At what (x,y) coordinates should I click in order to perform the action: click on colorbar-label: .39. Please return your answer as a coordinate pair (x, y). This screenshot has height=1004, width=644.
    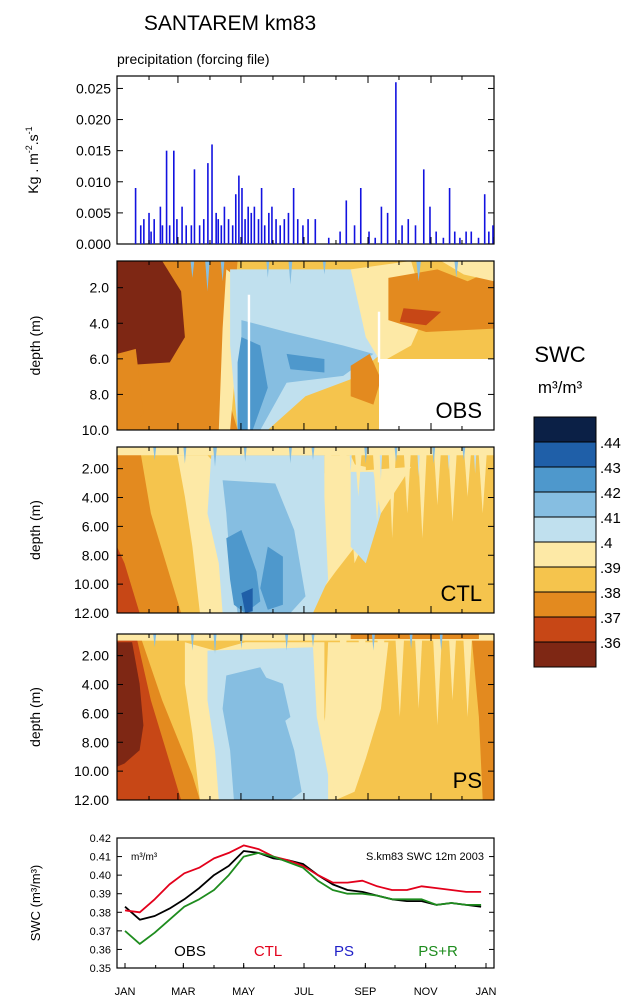
    Looking at the image, I should click on (610, 568).